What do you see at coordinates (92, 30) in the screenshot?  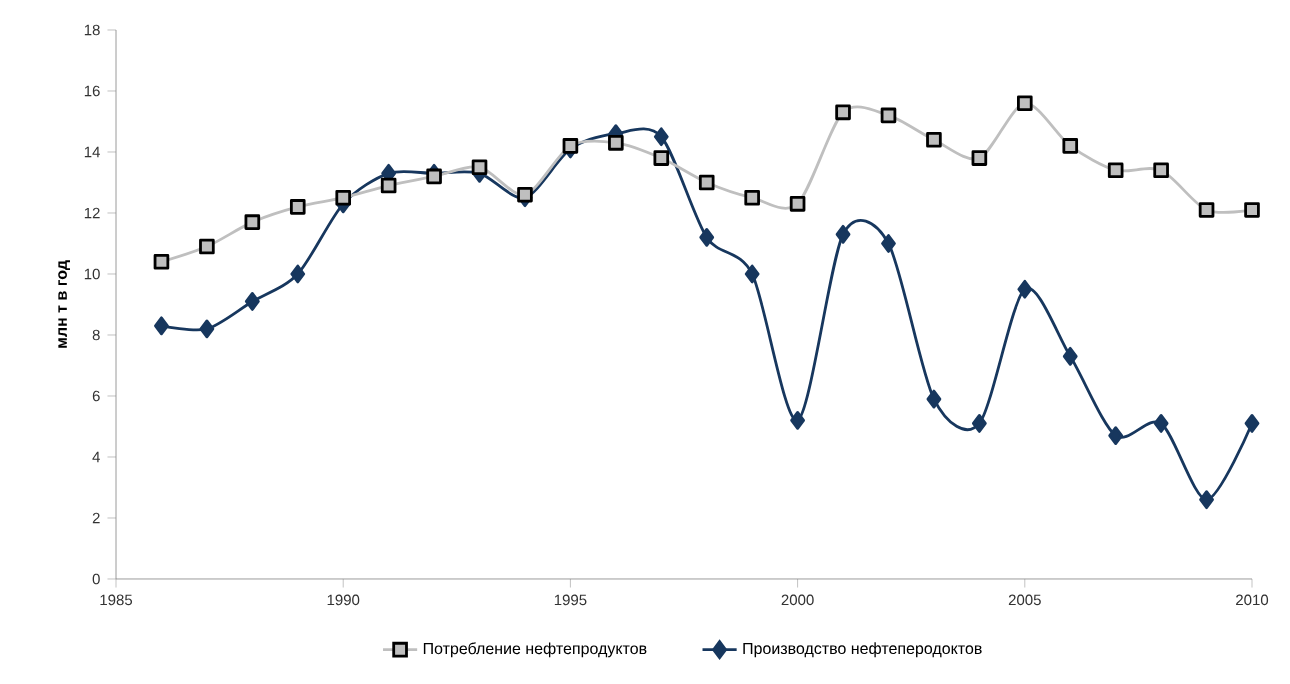 I see `y-tick-label: 18` at bounding box center [92, 30].